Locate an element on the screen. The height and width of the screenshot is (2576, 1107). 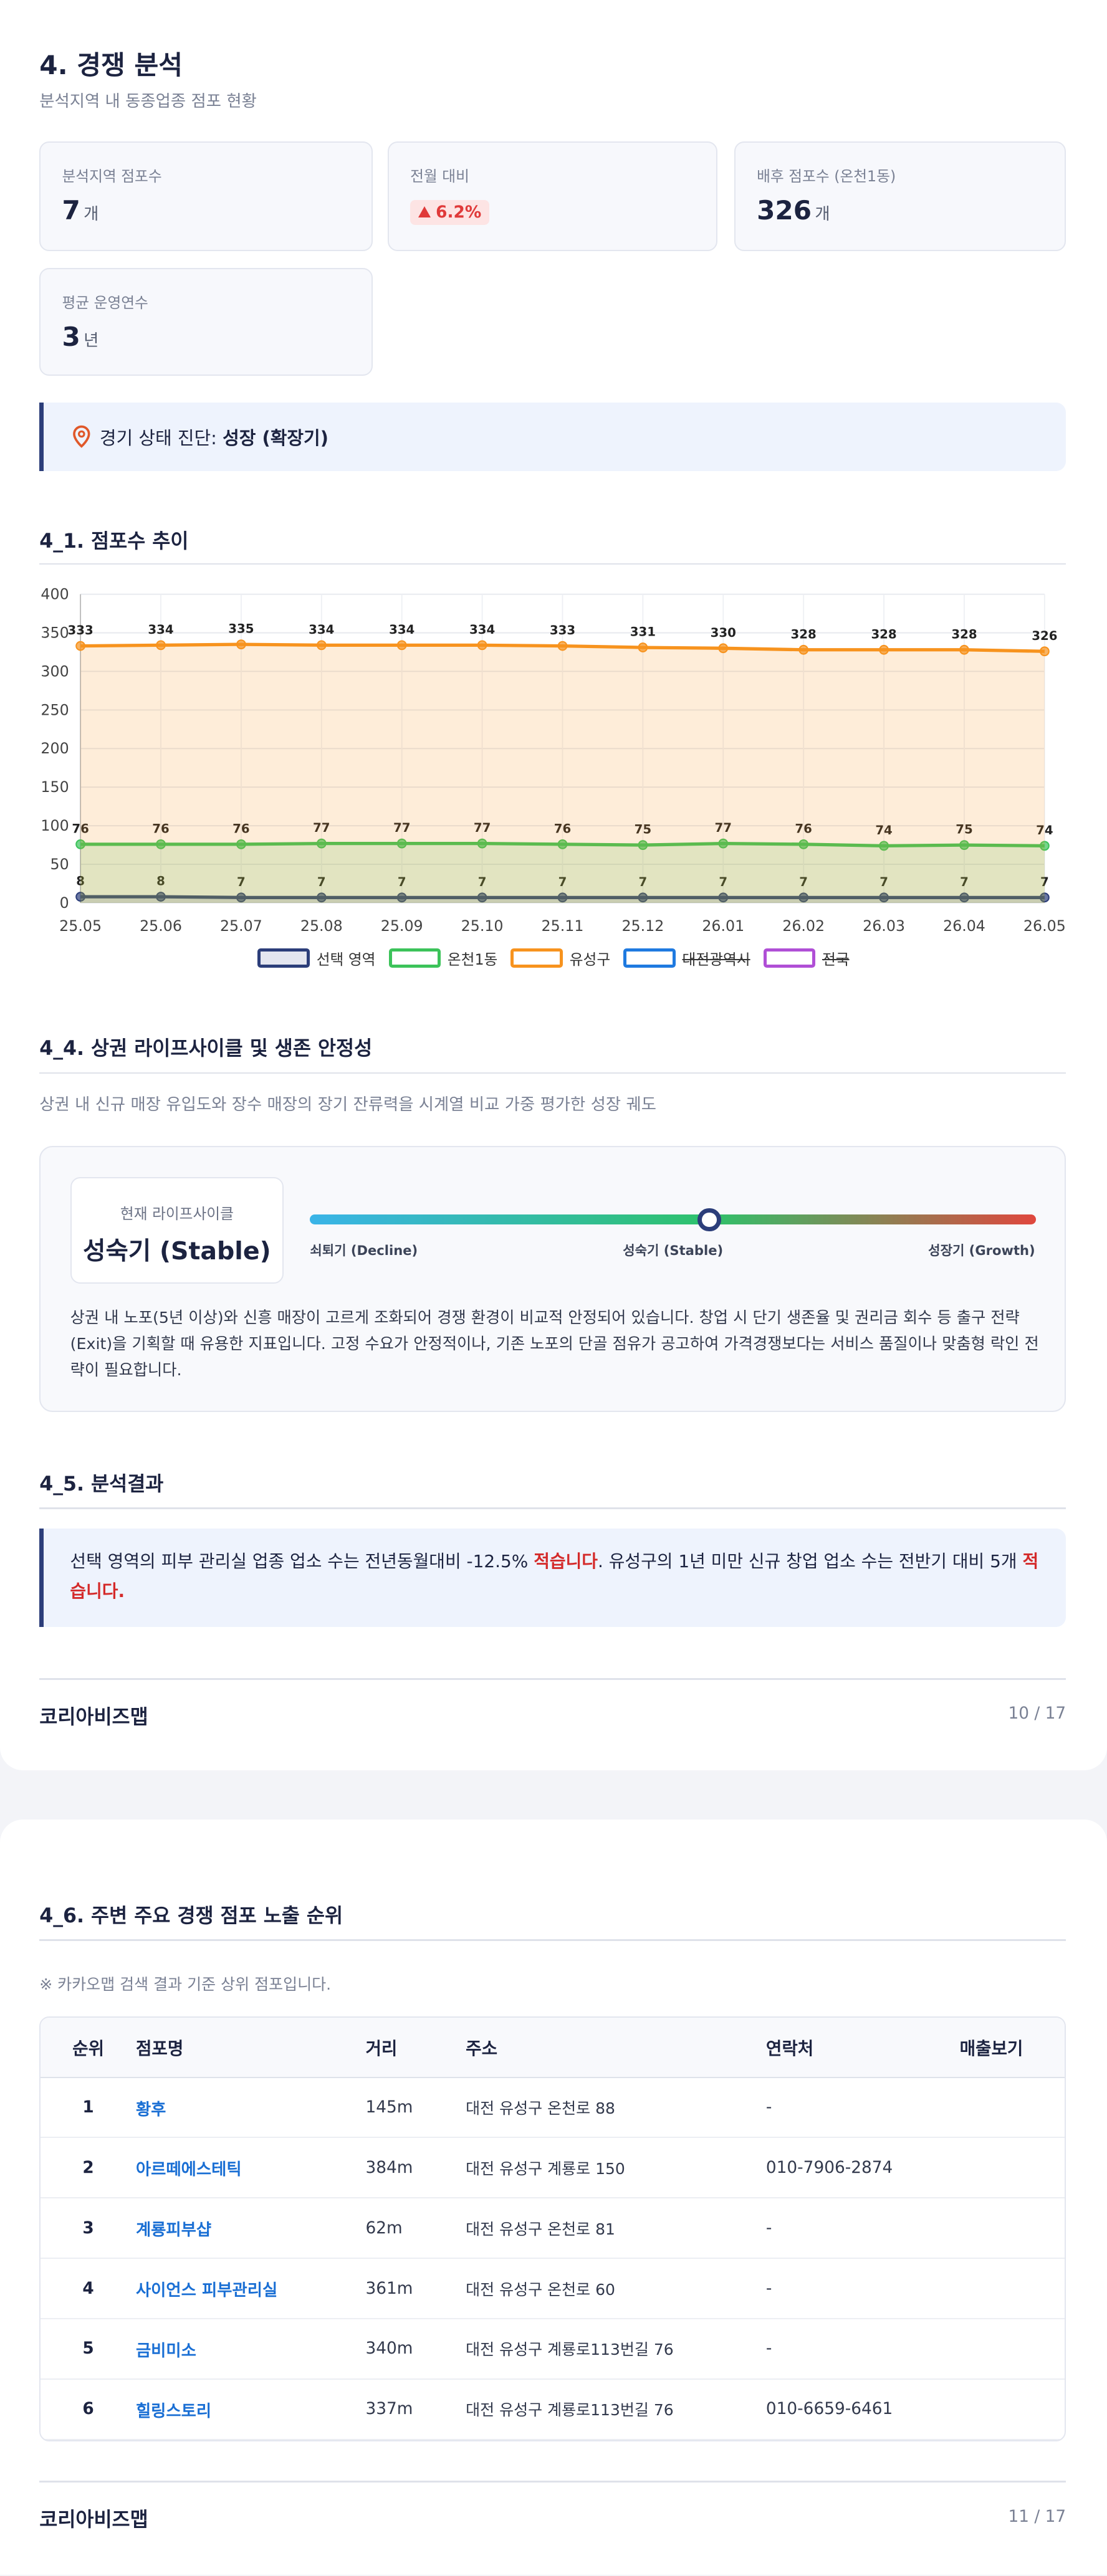
result-segment: 적습니다. is located at coordinates (555, 1576).